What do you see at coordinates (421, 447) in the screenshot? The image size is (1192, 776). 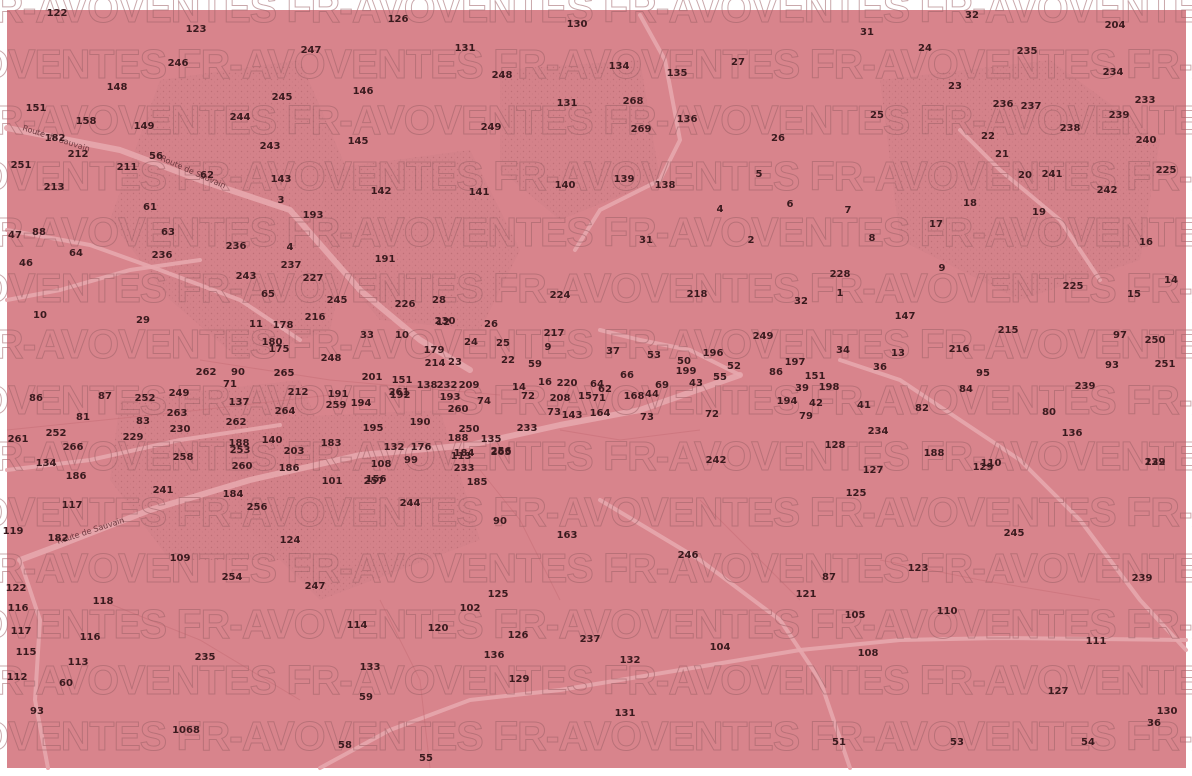 I see `parcel-number: 176` at bounding box center [421, 447].